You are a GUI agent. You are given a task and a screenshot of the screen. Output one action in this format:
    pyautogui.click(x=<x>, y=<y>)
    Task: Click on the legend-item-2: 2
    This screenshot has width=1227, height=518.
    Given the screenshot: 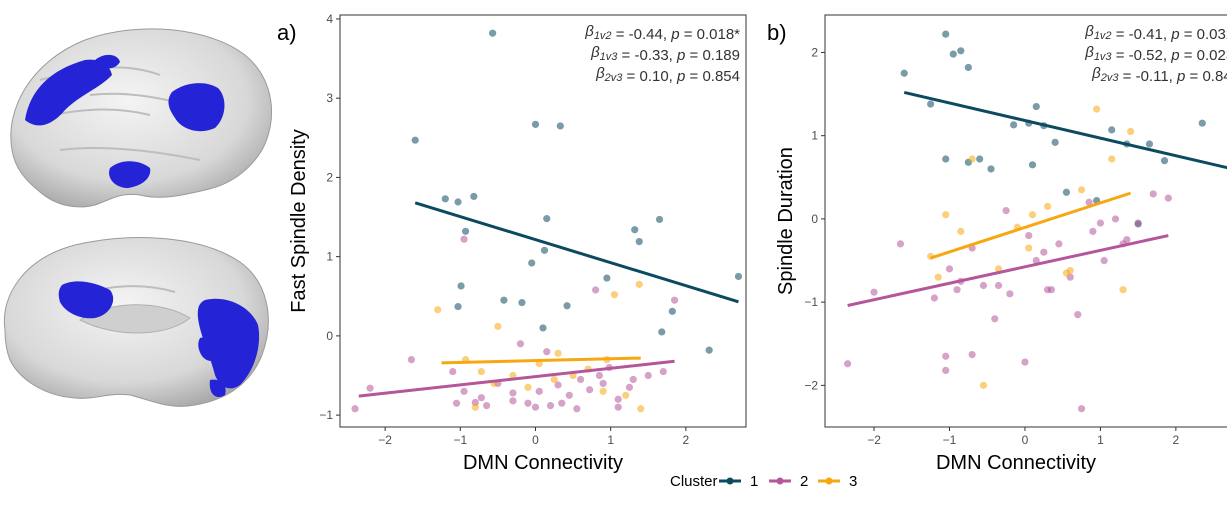 What is the action you would take?
    pyautogui.click(x=788, y=481)
    